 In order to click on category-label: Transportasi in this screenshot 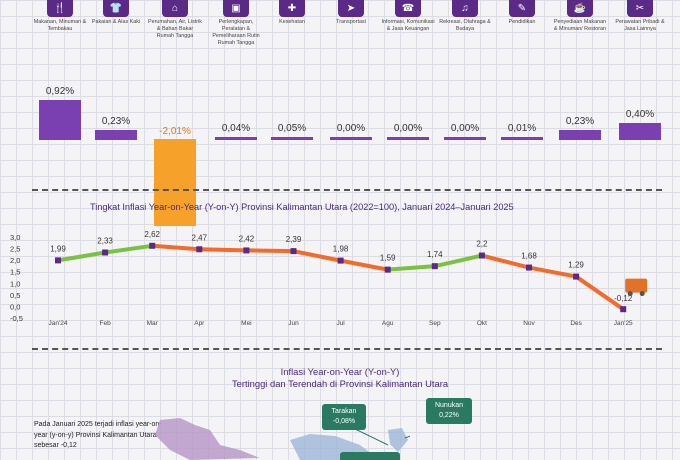, I will do `click(351, 22)`.